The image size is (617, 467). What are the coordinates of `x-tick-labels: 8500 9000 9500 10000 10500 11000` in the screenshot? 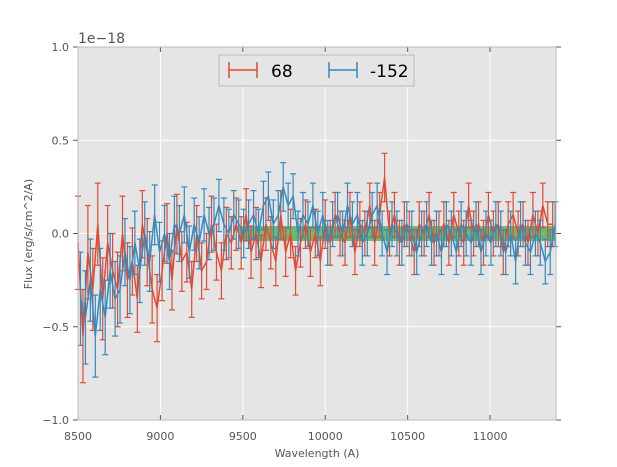 It's located at (286, 436).